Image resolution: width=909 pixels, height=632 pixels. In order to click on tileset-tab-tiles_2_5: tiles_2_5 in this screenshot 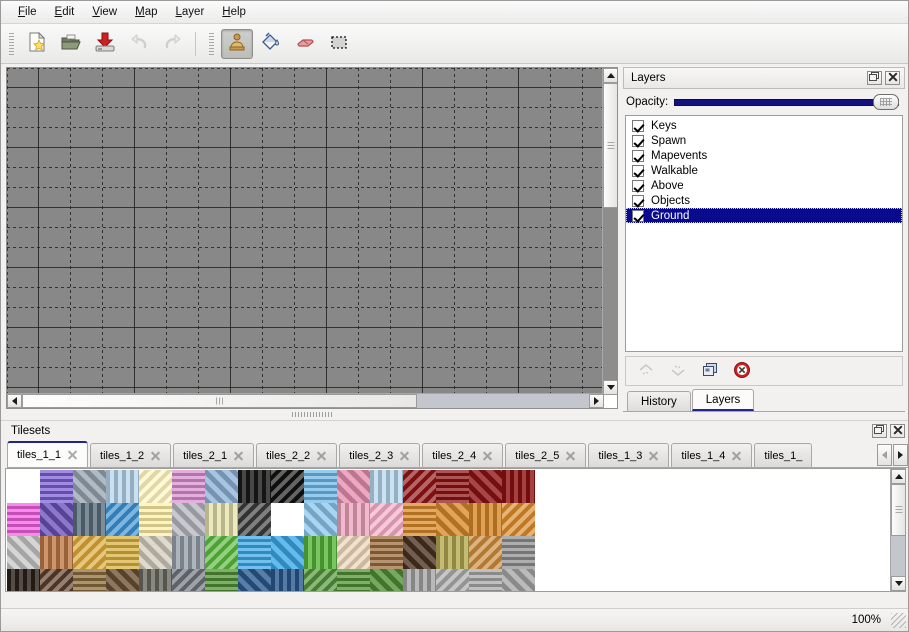, I will do `click(546, 455)`.